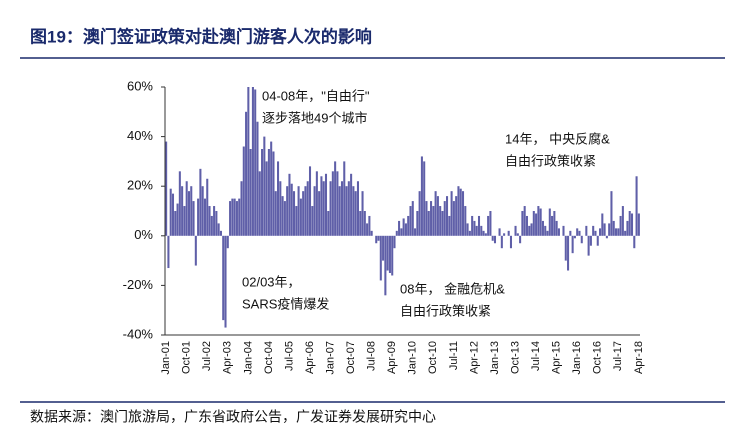 This screenshot has height=436, width=740. I want to click on y-tick-label: 60%, so click(140, 85).